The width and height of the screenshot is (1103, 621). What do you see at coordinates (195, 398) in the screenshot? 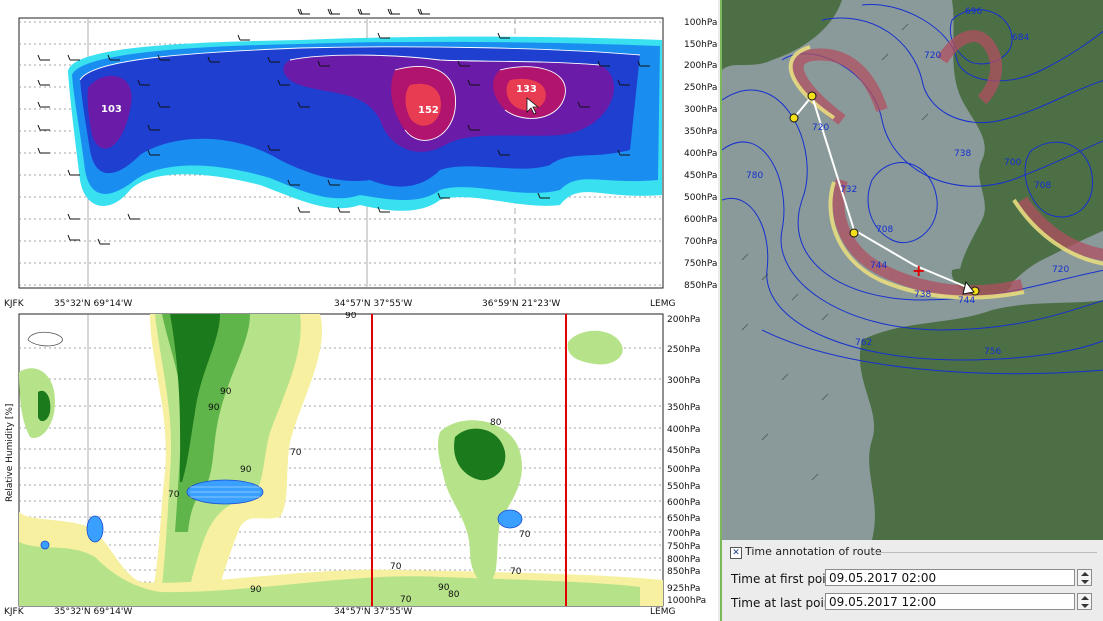
I see `rh-dark-green-layer` at bounding box center [195, 398].